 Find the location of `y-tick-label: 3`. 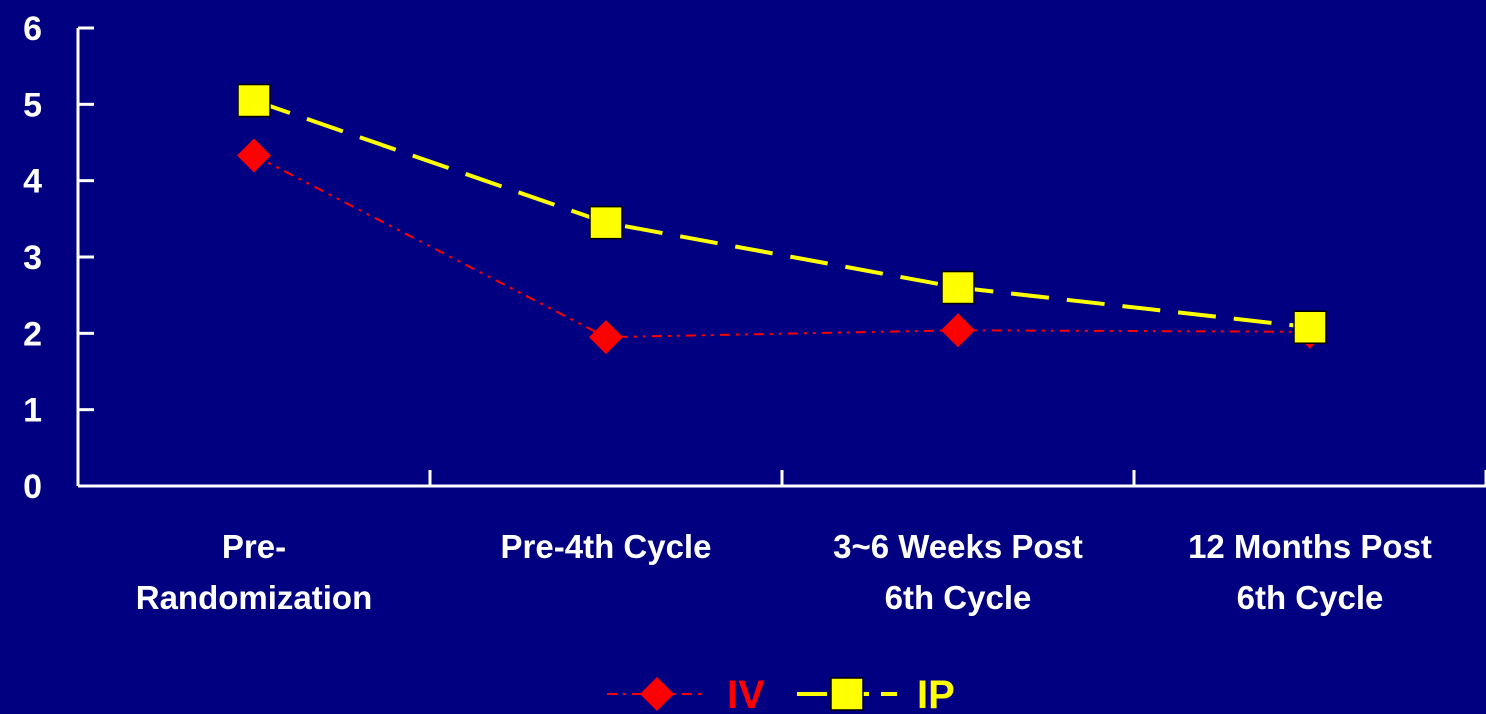

y-tick-label: 3 is located at coordinates (32, 258).